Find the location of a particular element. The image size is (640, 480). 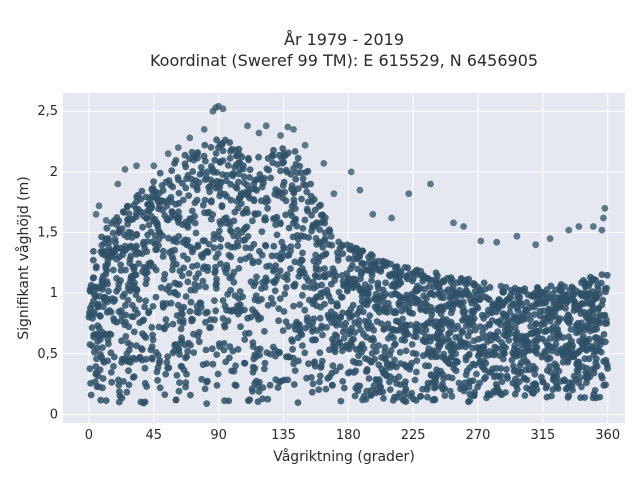

y-tick-label: 1,5 is located at coordinates (47, 233).